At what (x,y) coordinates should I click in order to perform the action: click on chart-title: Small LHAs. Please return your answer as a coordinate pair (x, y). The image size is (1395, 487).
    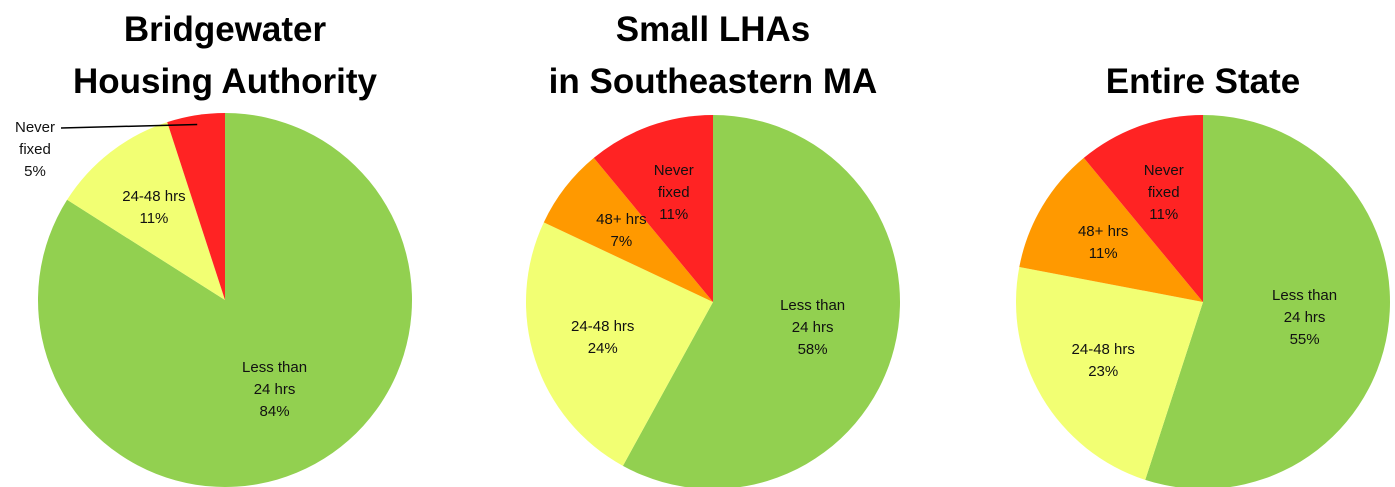
    Looking at the image, I should click on (713, 29).